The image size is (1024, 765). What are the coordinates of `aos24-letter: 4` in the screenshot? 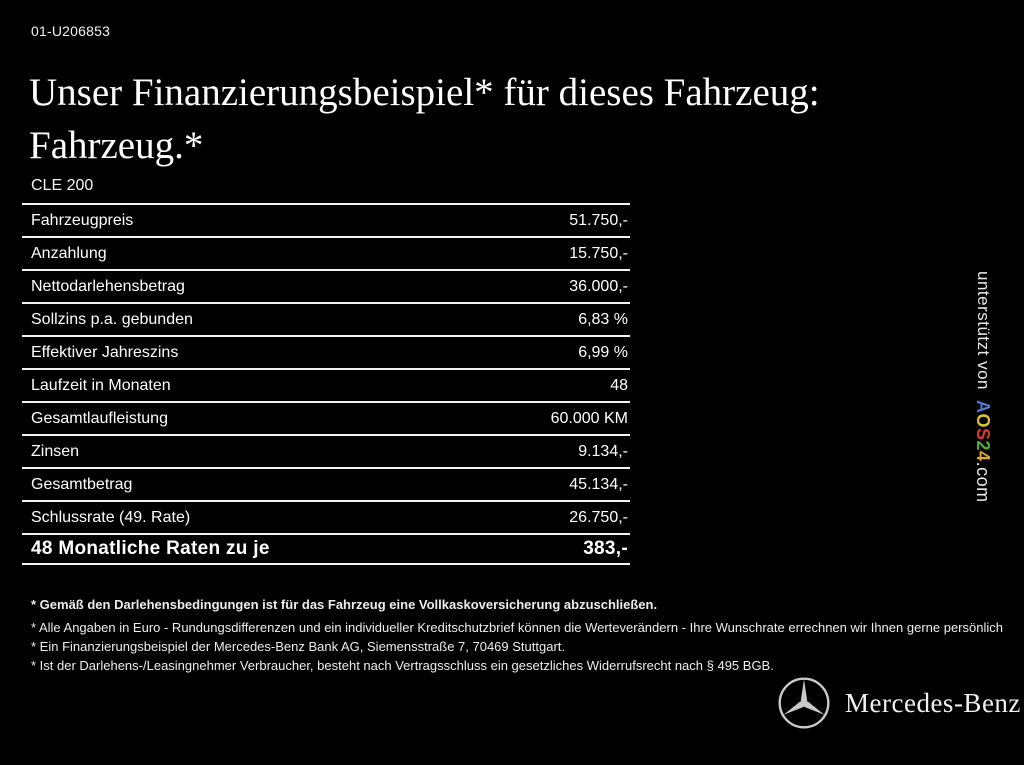 It's located at (983, 456).